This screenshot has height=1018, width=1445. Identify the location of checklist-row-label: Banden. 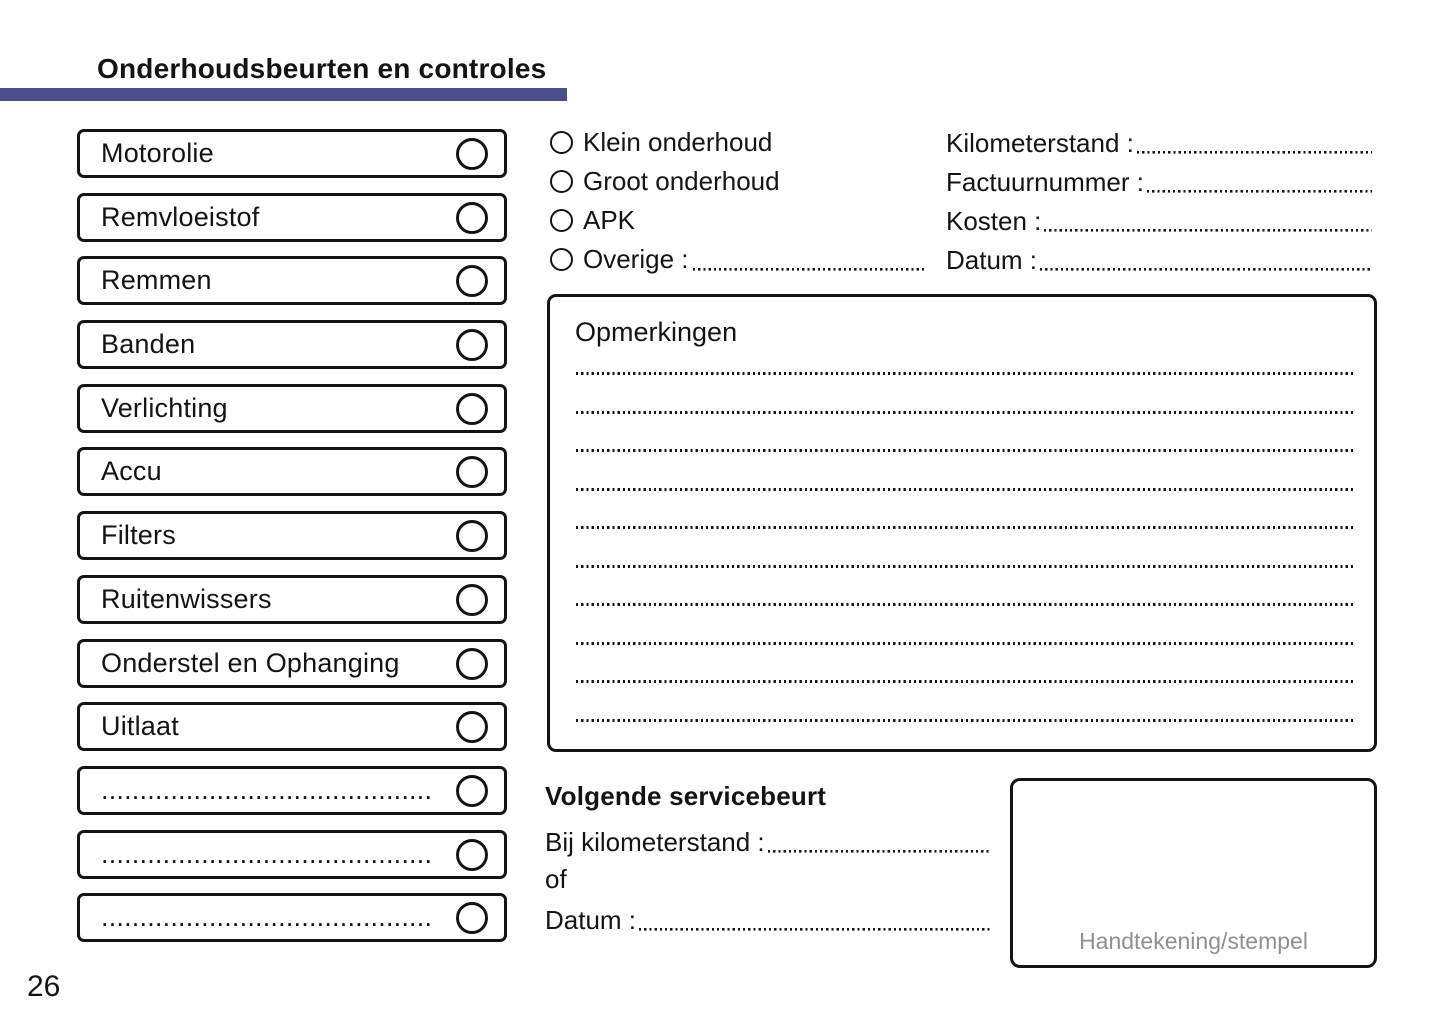
(148, 344).